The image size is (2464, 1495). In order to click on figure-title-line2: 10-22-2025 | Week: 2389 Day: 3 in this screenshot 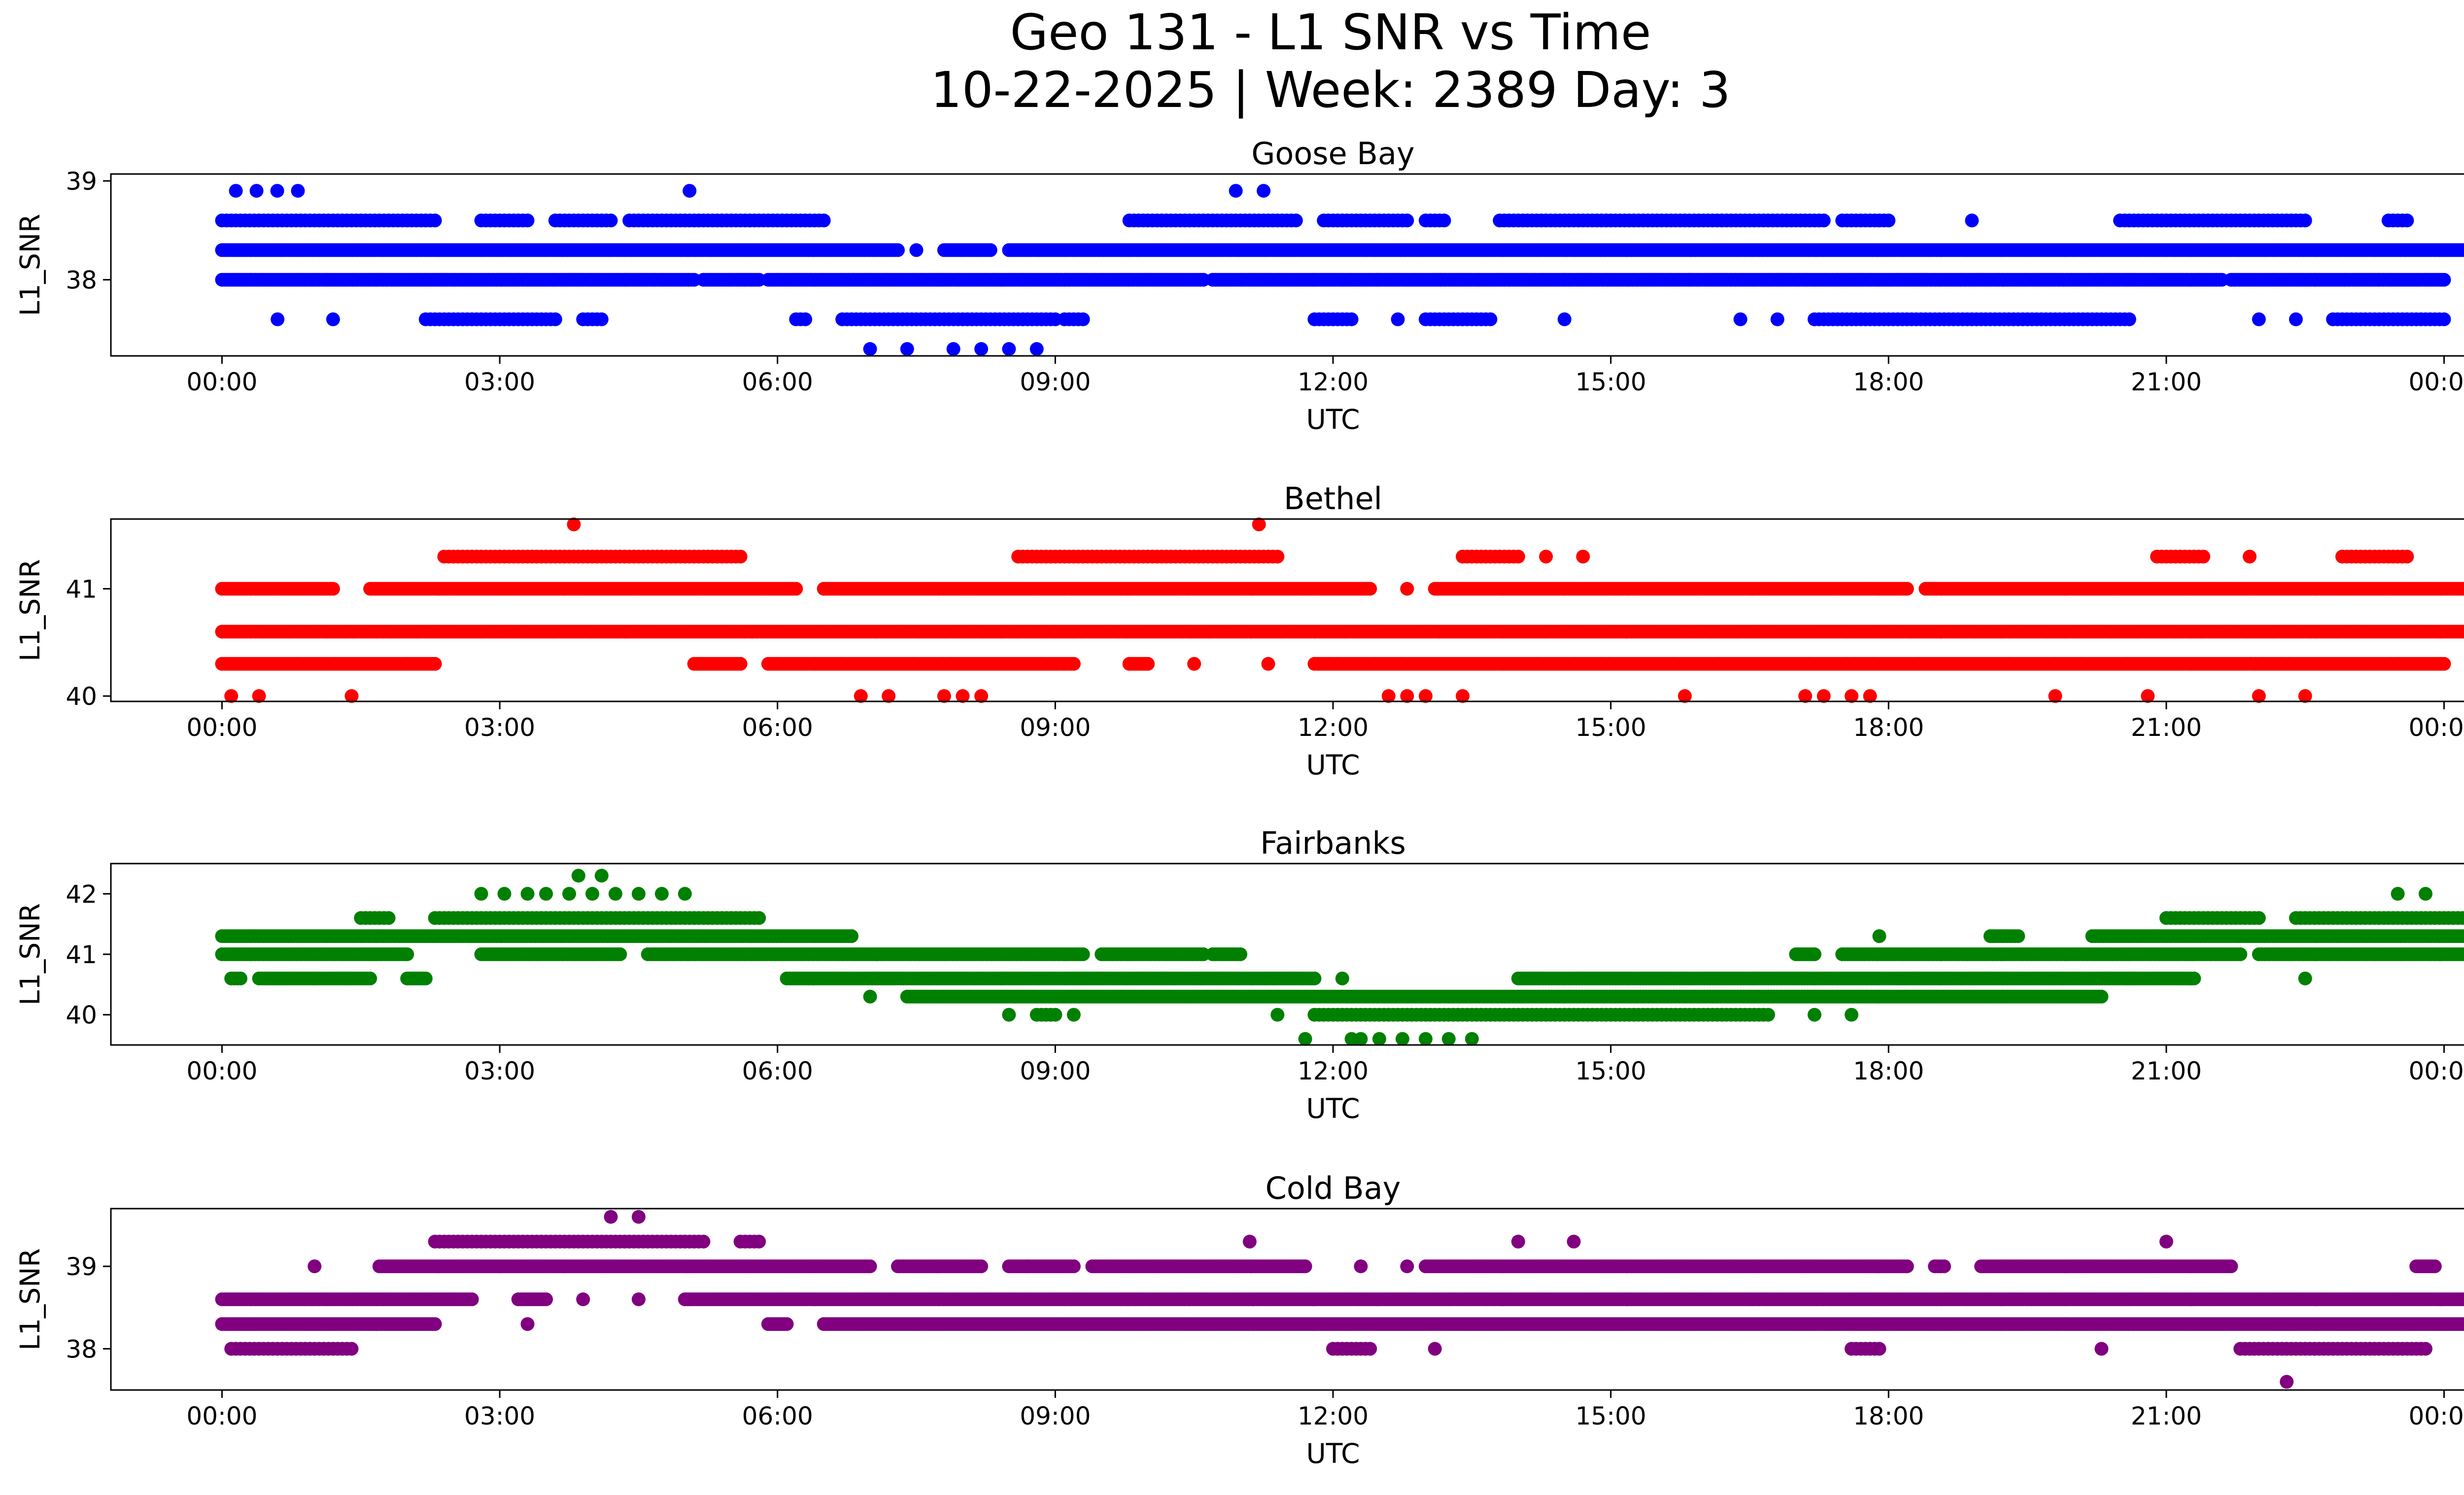, I will do `click(1330, 90)`.